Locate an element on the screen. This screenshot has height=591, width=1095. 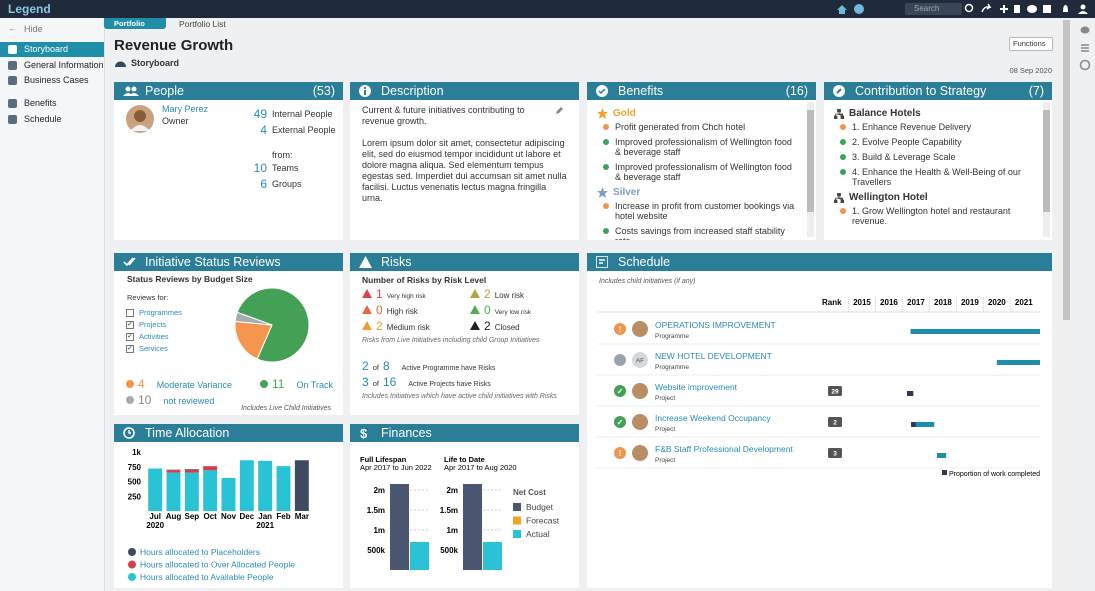
nav-item: General Information is located at coordinates (52, 65).